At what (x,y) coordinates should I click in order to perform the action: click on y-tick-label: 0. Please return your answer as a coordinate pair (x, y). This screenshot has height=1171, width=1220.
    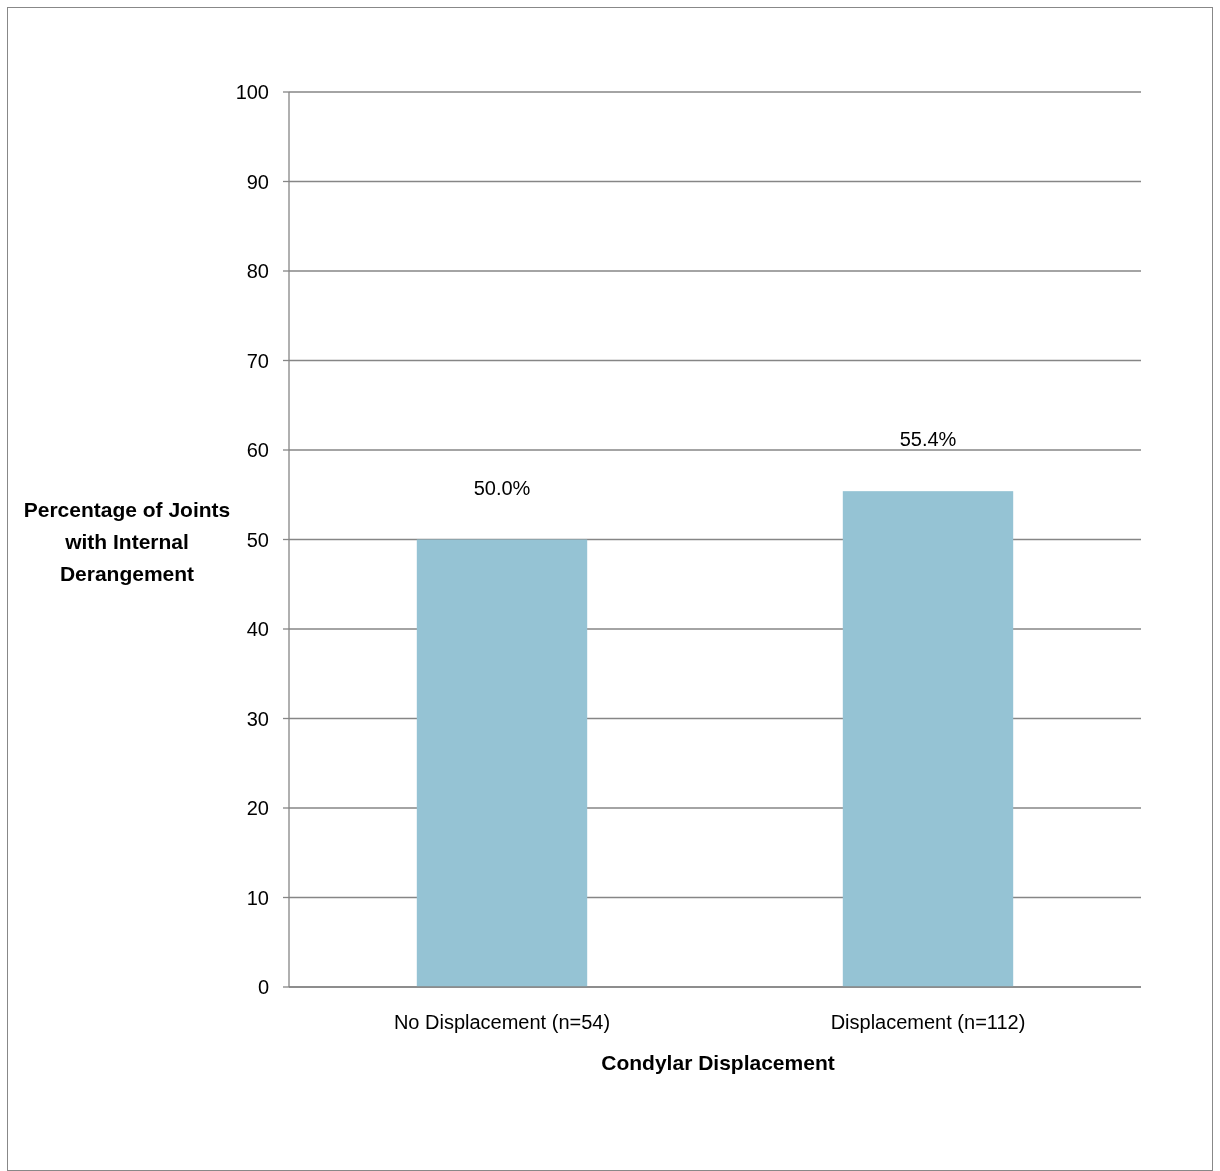
    Looking at the image, I should click on (263, 987).